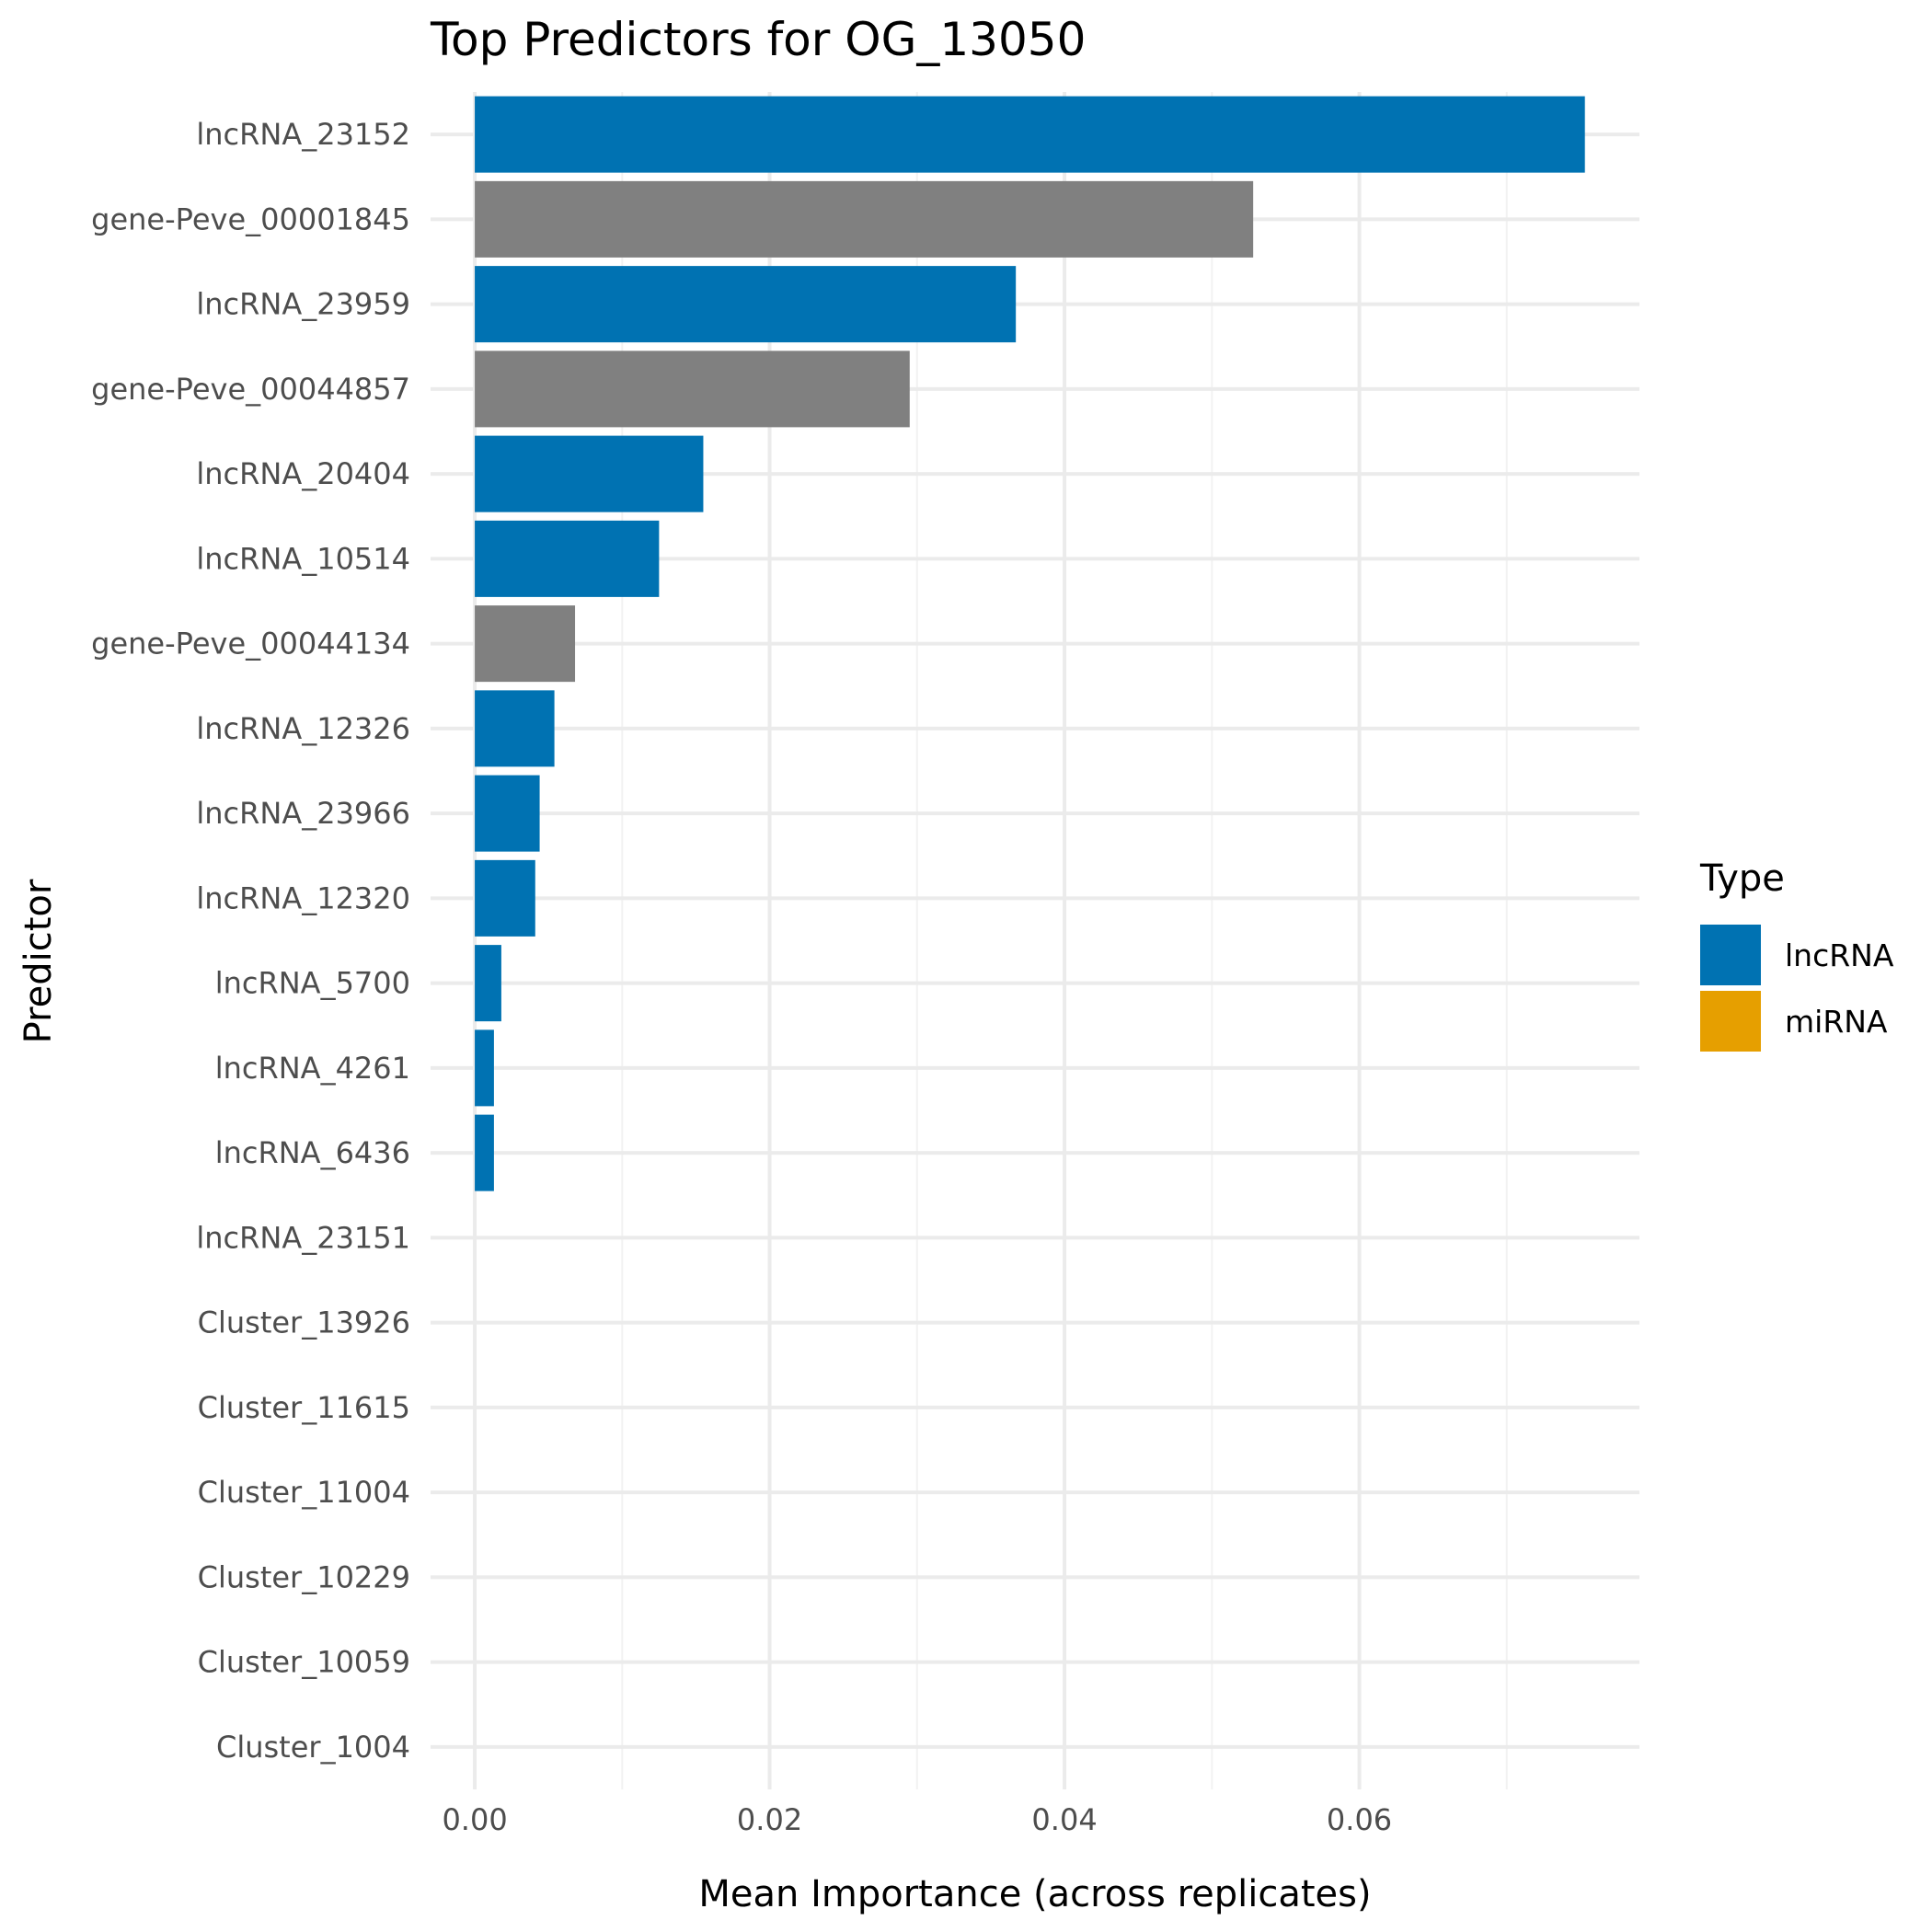  I want to click on legend-entries: lncRNA miRNA, so click(1797, 988).